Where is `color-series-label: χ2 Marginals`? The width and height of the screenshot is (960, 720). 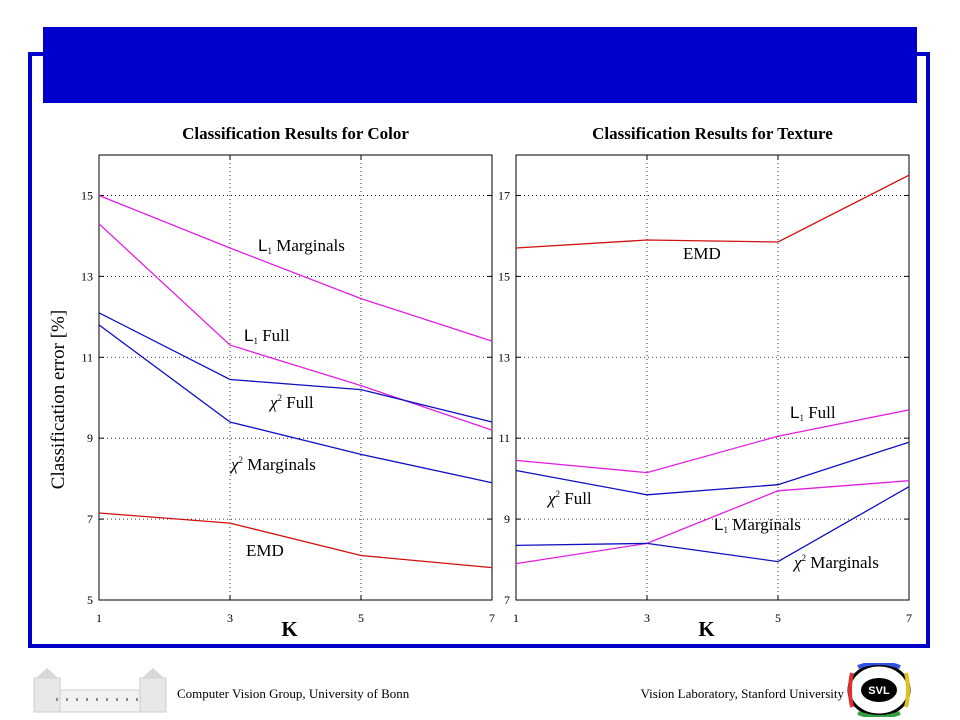 color-series-label: χ2 Marginals is located at coordinates (272, 464).